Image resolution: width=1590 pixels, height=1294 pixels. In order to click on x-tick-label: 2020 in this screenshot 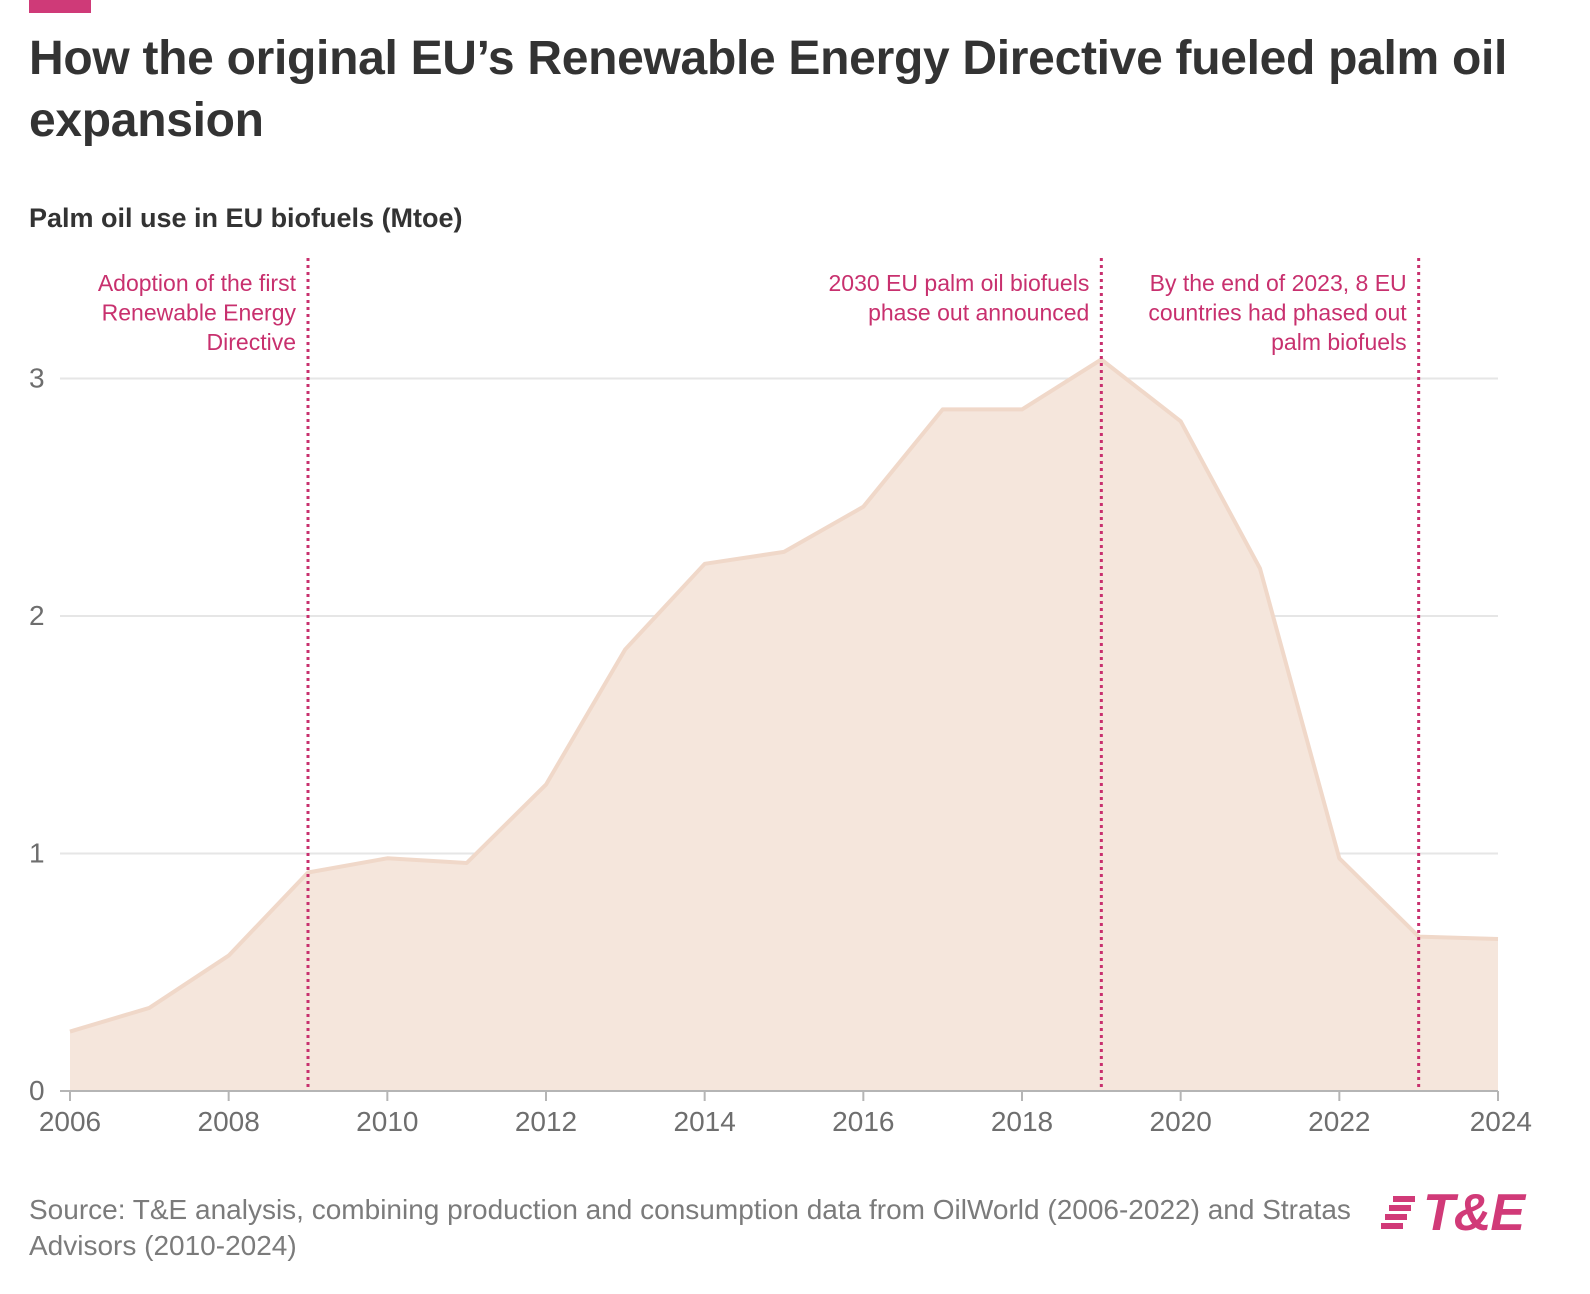, I will do `click(1181, 1121)`.